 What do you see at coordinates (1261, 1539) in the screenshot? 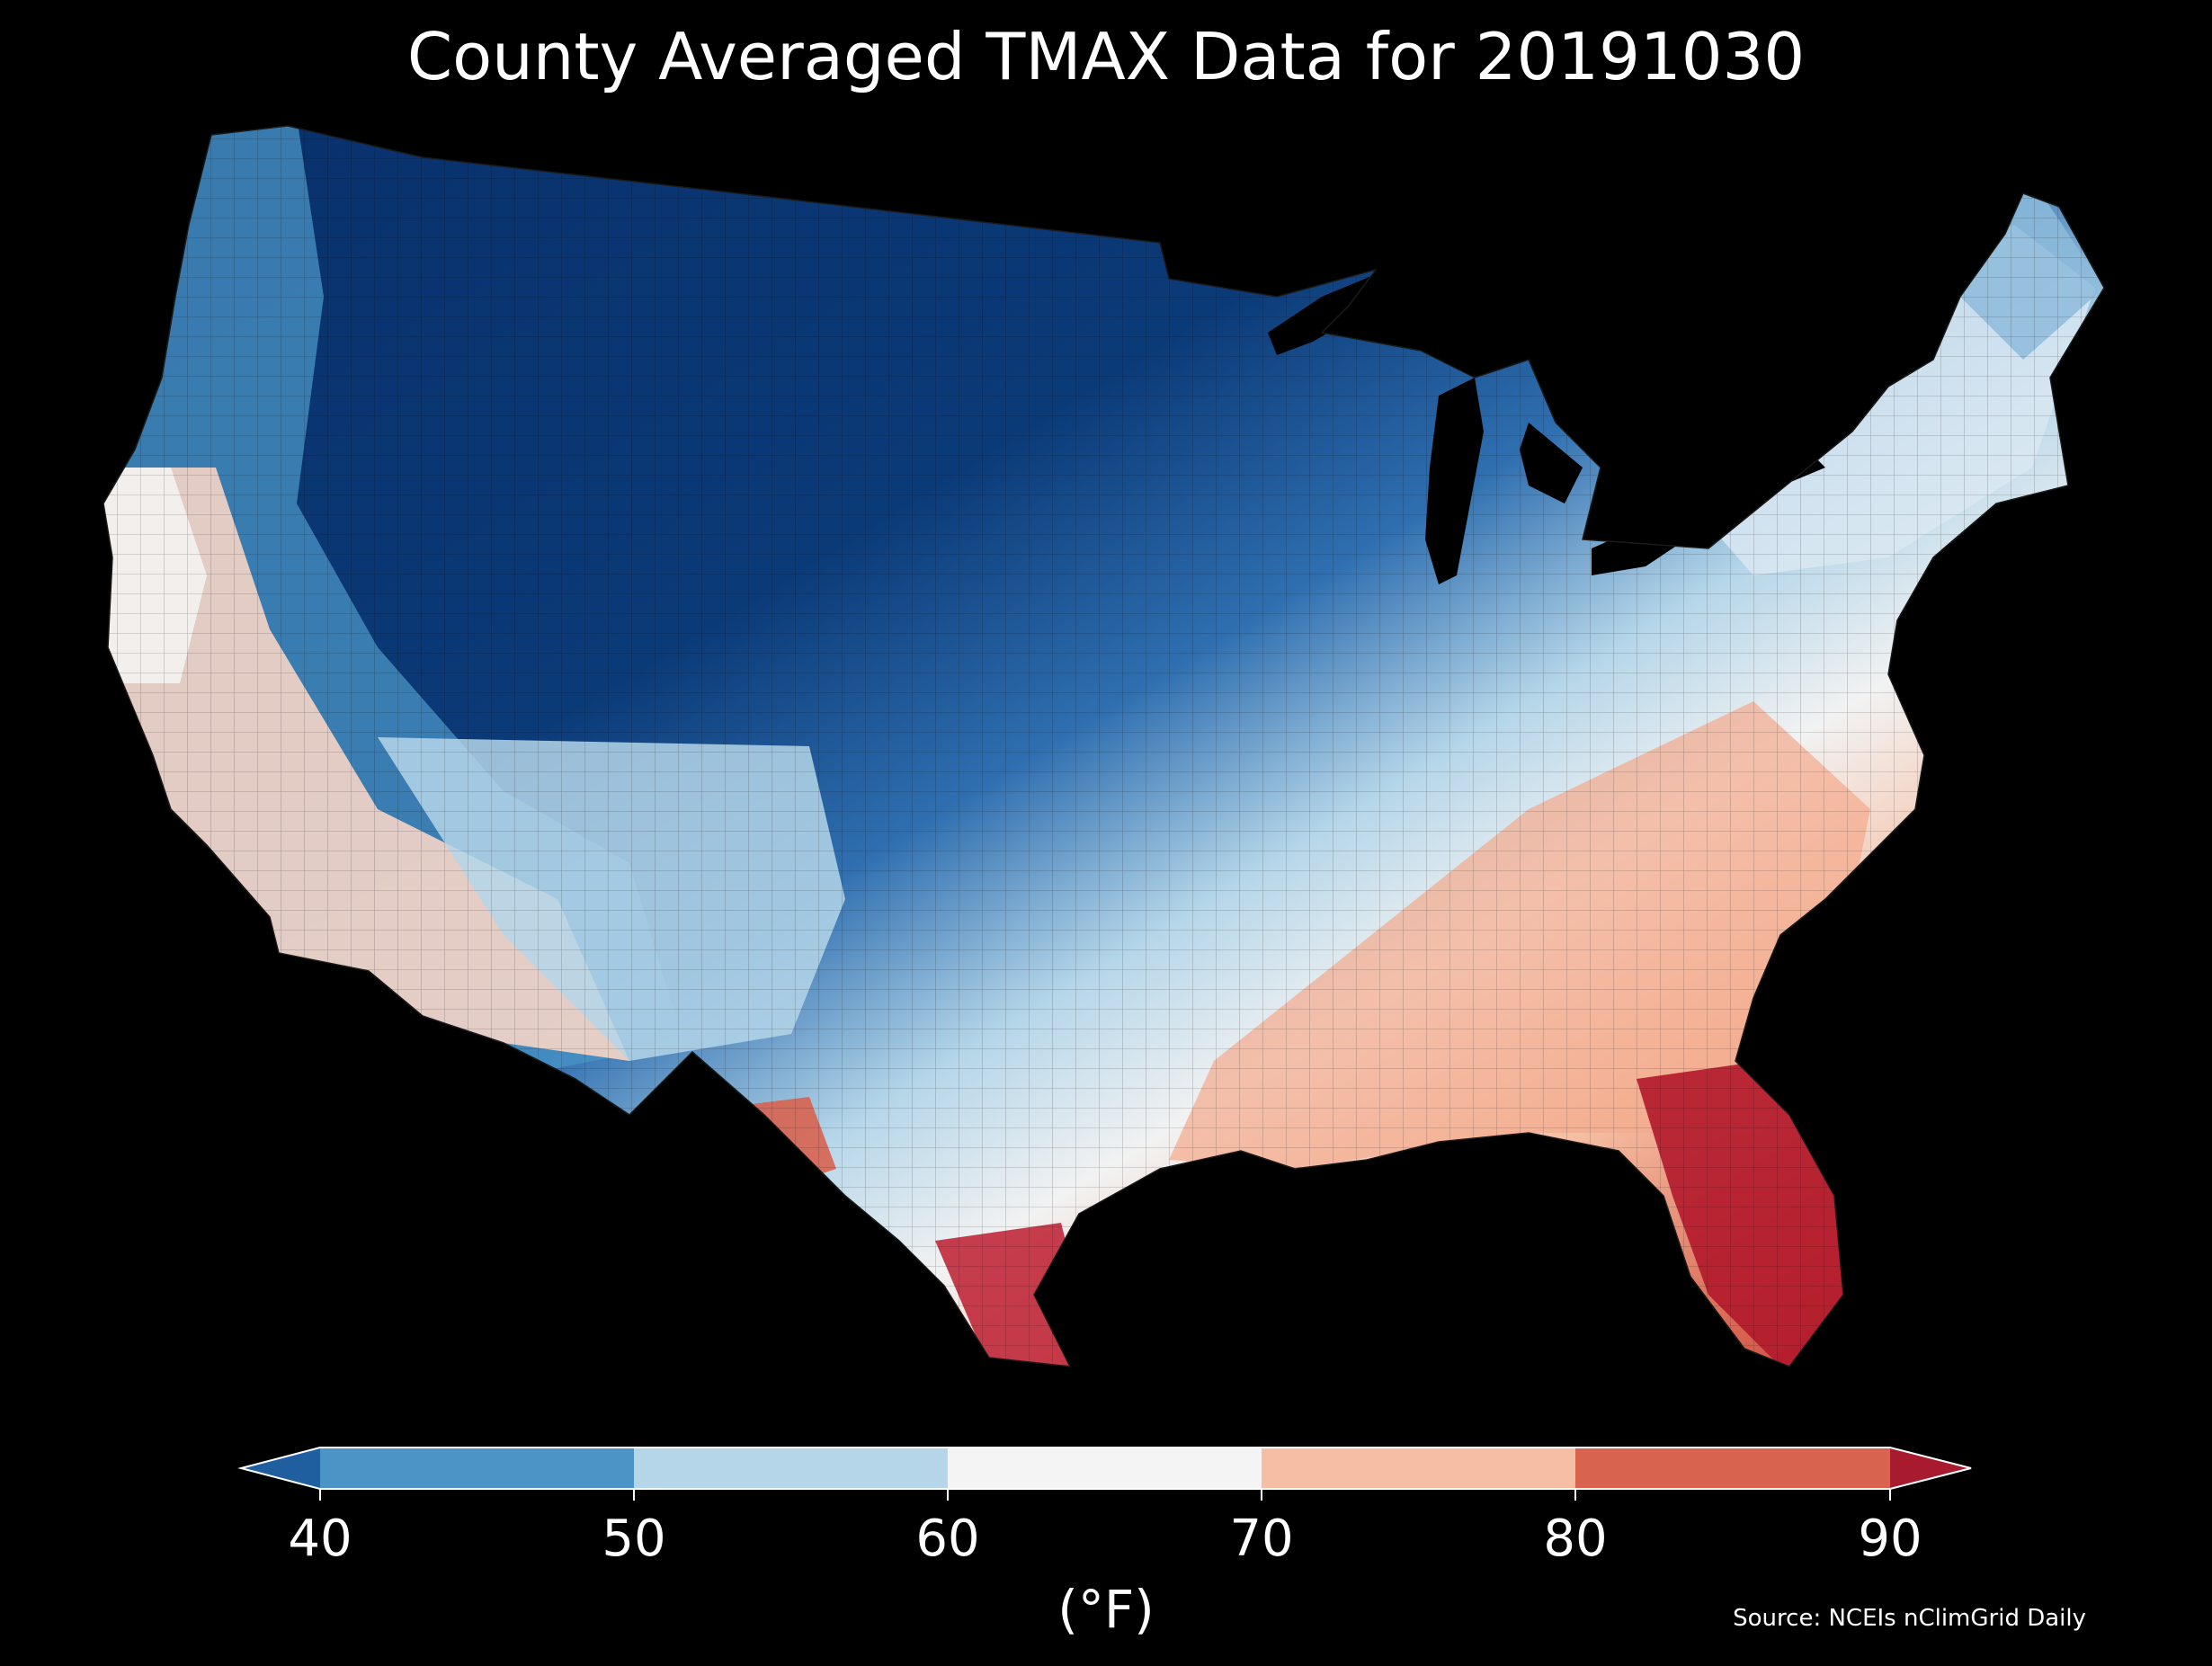
I see `colorbar-tick-label: 70` at bounding box center [1261, 1539].